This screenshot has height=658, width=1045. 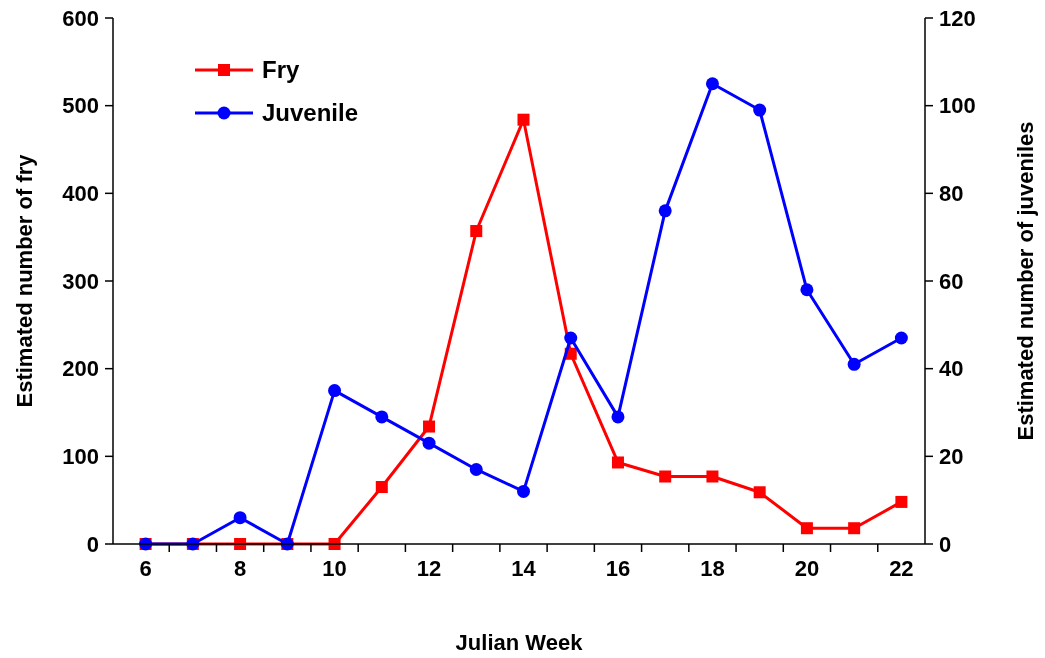 I want to click on x-tick-label: 12, so click(x=429, y=568).